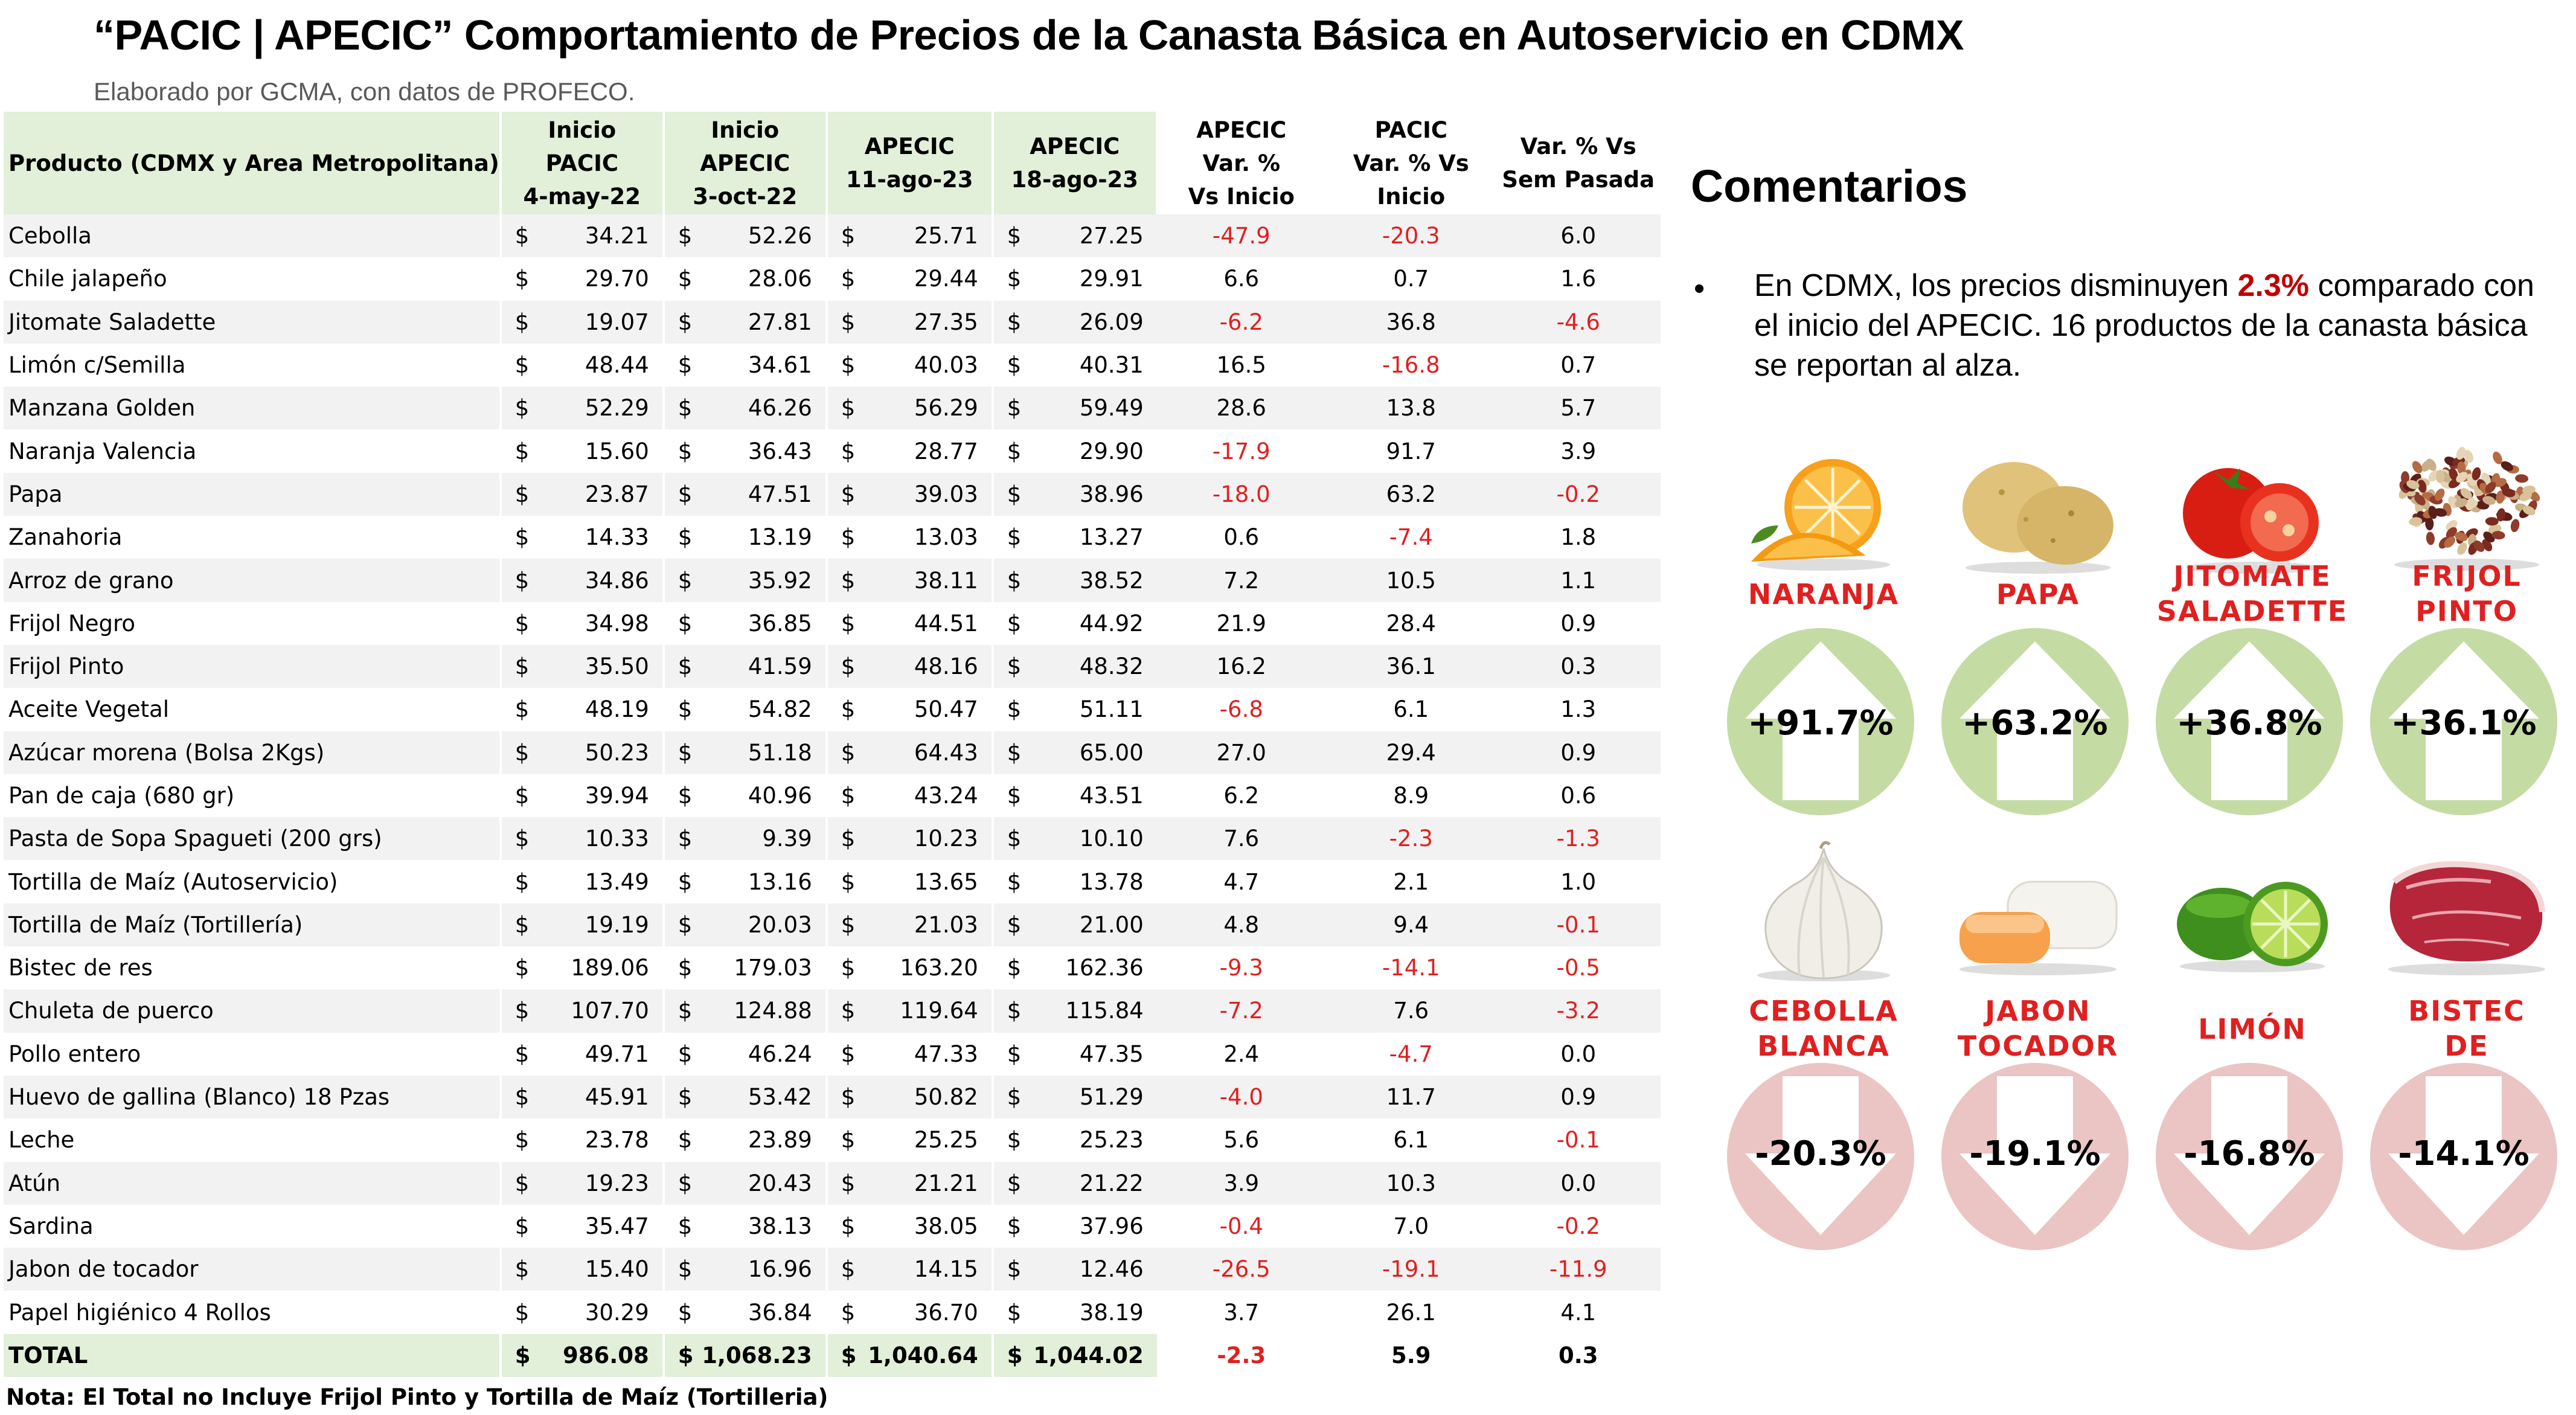 This screenshot has width=2576, height=1415. Describe the element at coordinates (745, 197) in the screenshot. I see `header-line: 3-oct-22` at that location.